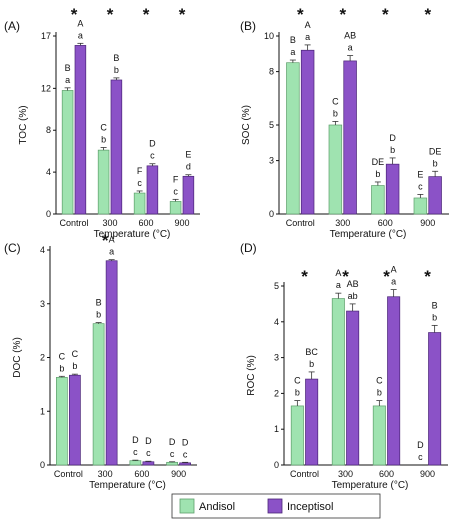 This screenshot has width=474, height=522. I want to click on y-tick-label: 12, so click(46, 88).